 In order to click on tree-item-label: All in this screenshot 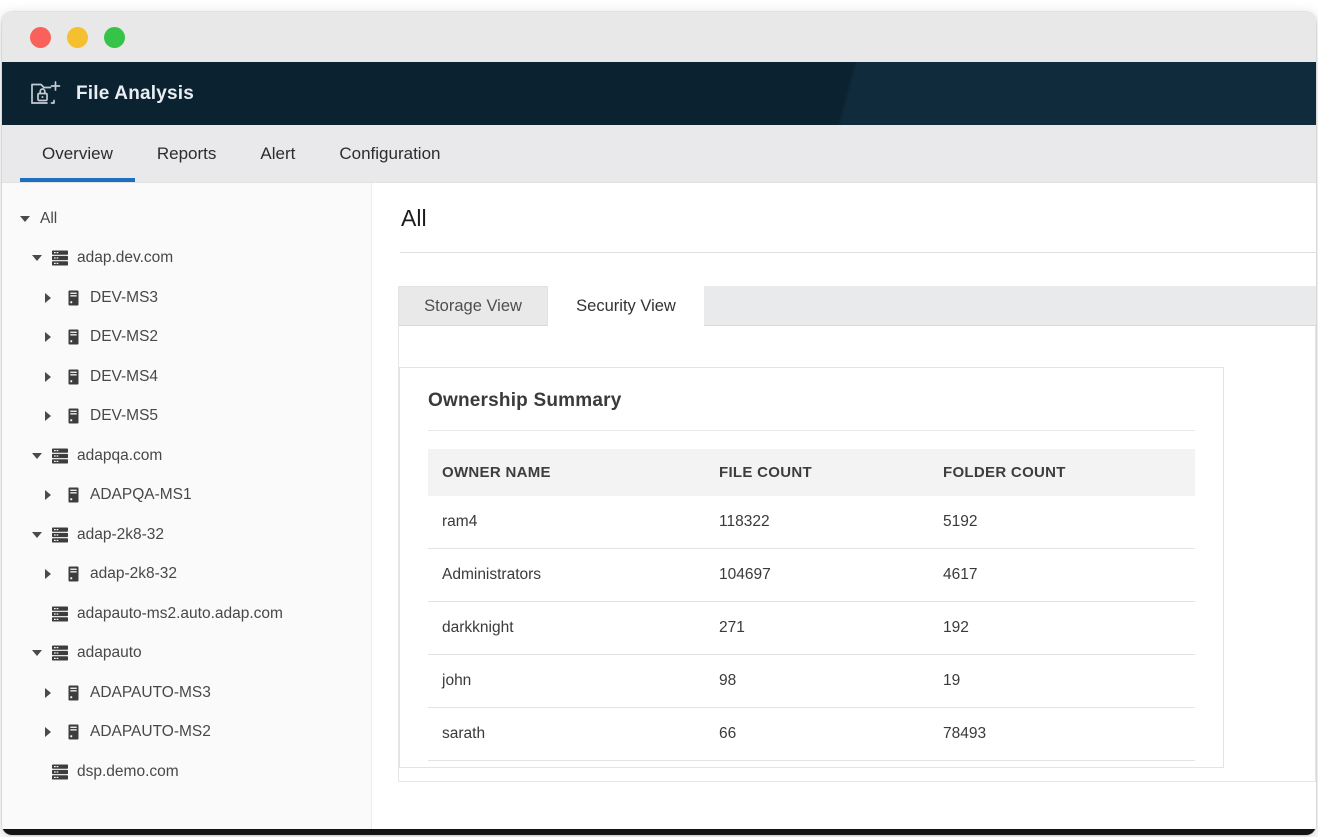, I will do `click(49, 218)`.